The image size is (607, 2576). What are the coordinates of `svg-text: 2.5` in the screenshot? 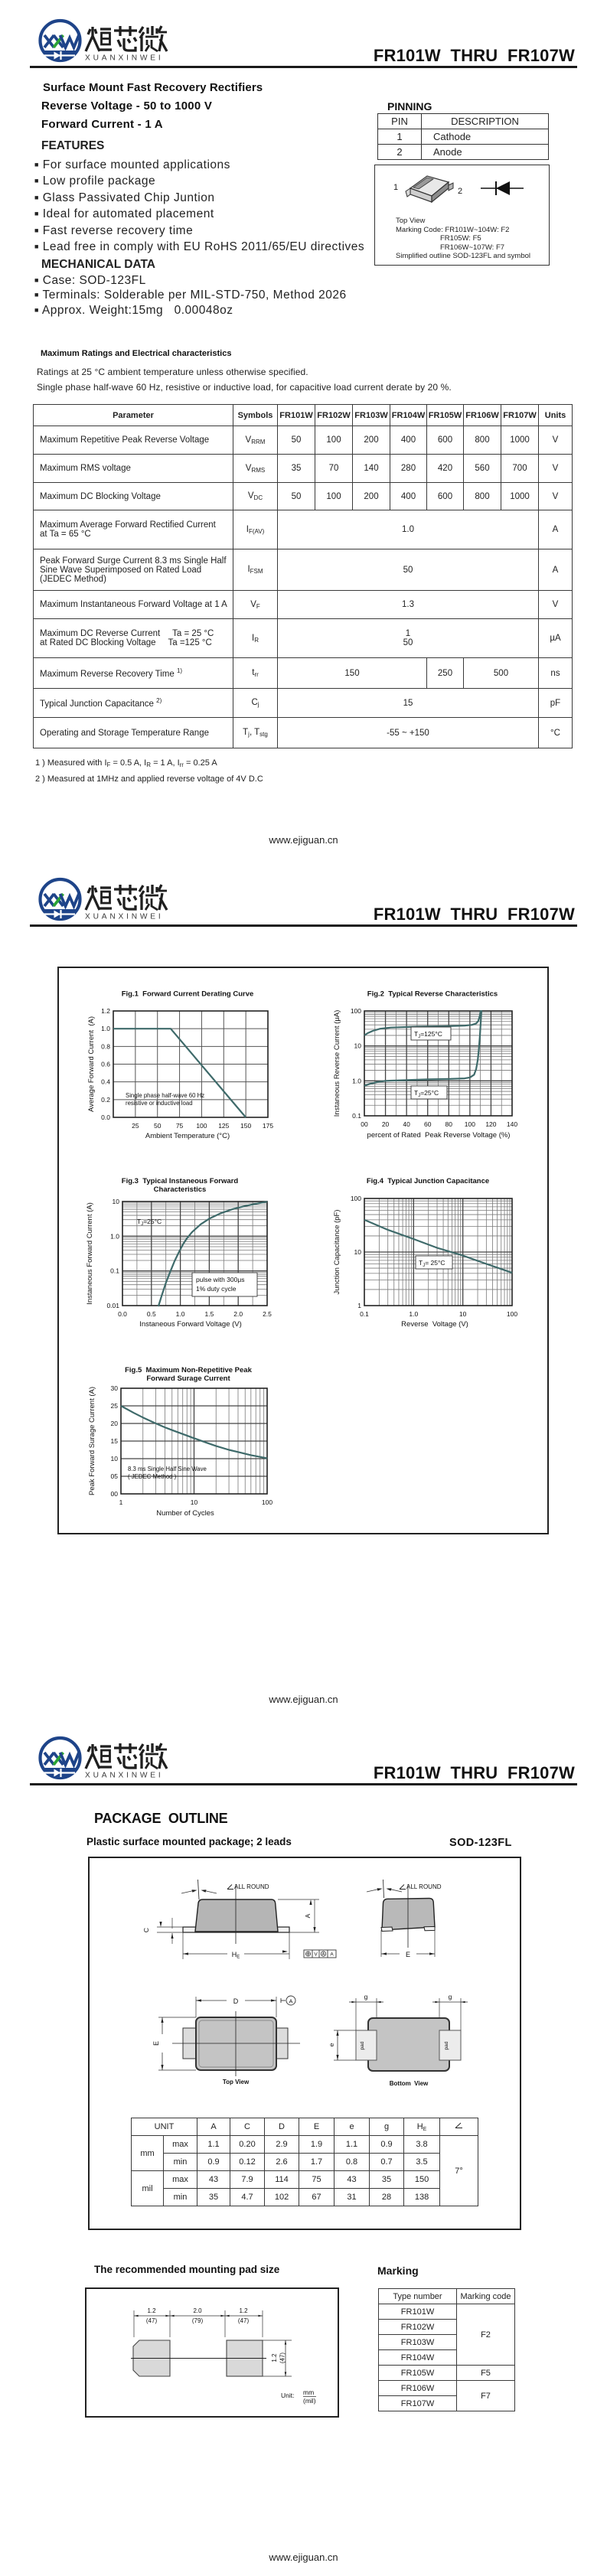 It's located at (268, 1314).